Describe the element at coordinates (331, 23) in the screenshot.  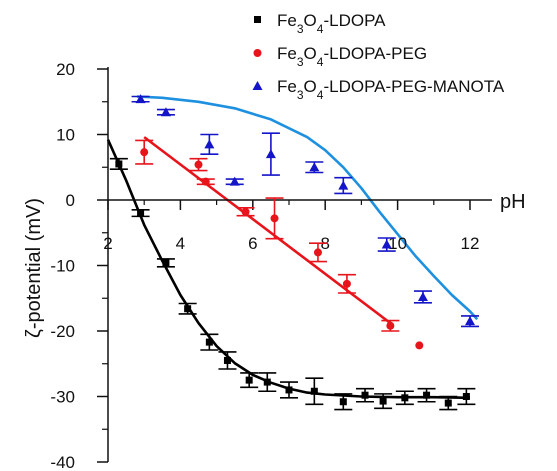
I see `legend-label: Fe3O4-LDOPA` at that location.